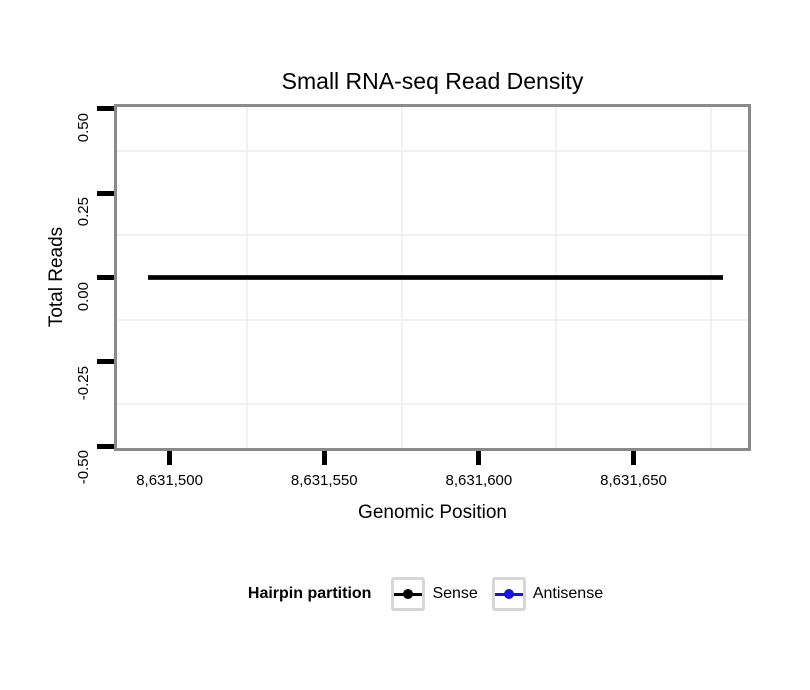 The height and width of the screenshot is (690, 810). What do you see at coordinates (479, 480) in the screenshot?
I see `x-tick-label: 8,631,600` at bounding box center [479, 480].